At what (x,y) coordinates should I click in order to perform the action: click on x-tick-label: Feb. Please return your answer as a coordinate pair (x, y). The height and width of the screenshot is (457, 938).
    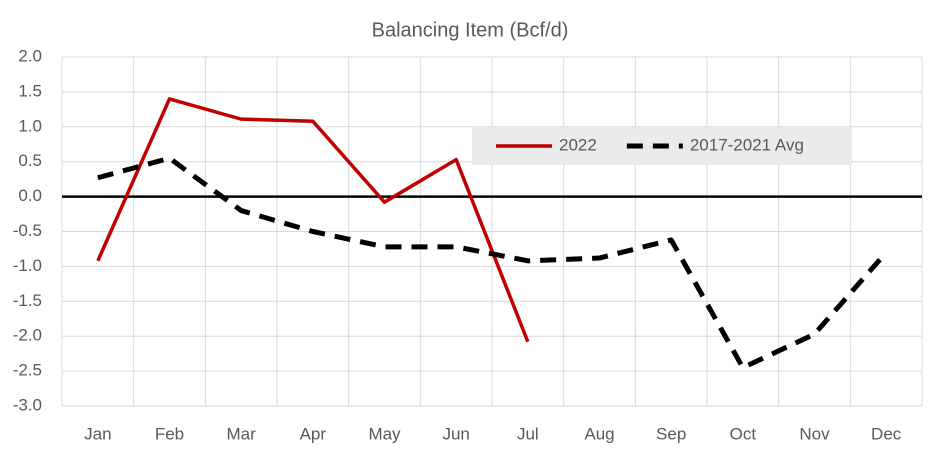
    Looking at the image, I should click on (169, 433).